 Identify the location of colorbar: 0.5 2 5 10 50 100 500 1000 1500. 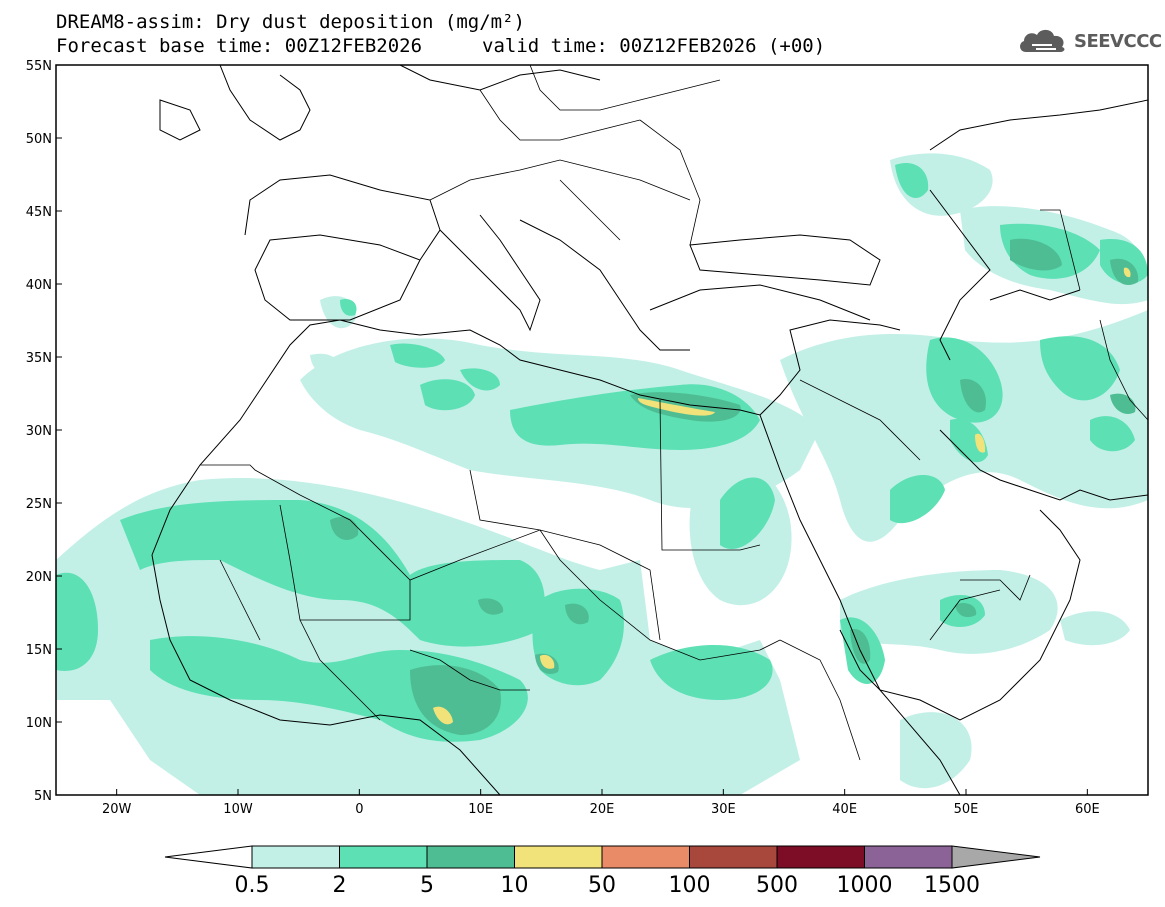
(602, 871).